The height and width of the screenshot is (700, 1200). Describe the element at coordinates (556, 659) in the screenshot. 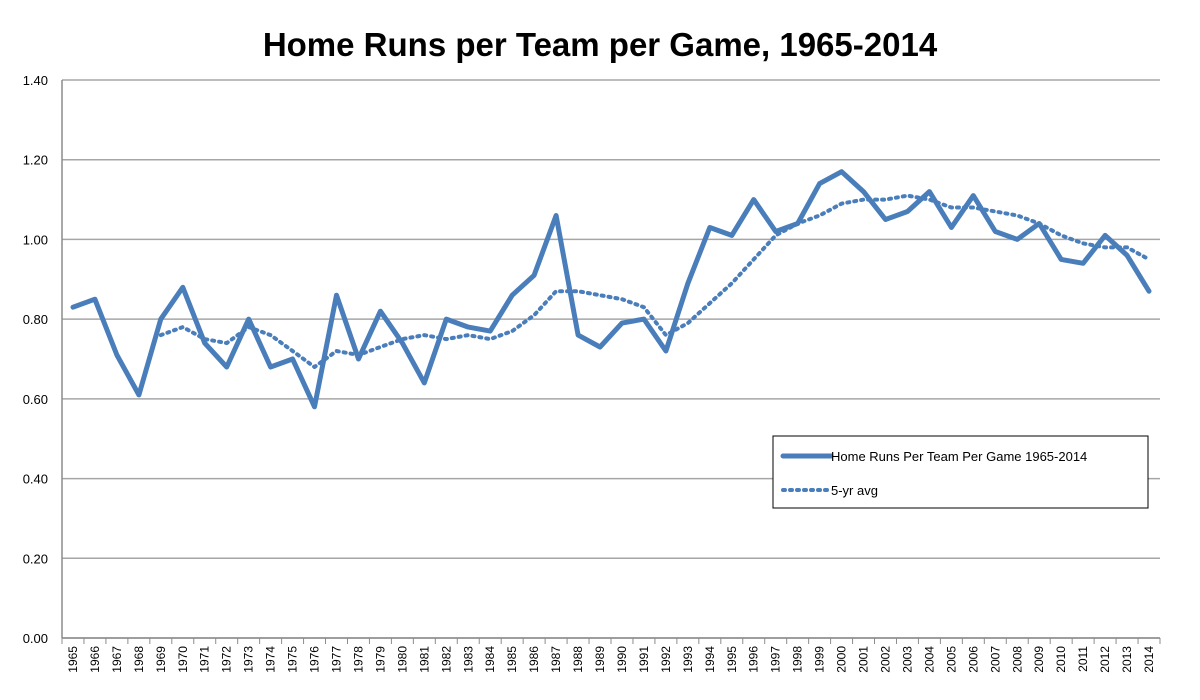

I see `x-tick-label-1987: 1987` at that location.